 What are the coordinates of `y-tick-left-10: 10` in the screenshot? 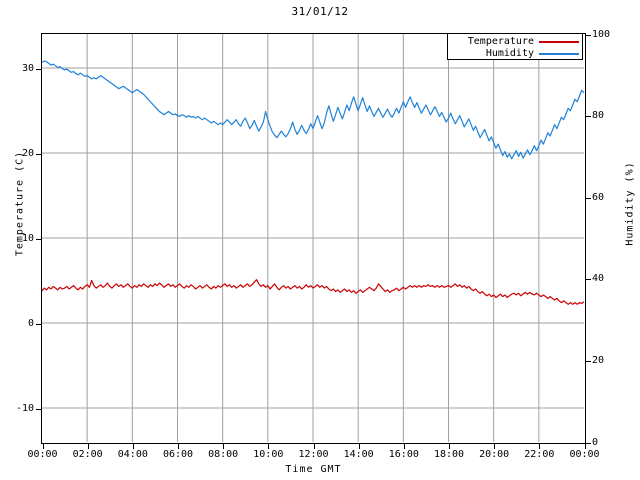 It's located at (27, 238).